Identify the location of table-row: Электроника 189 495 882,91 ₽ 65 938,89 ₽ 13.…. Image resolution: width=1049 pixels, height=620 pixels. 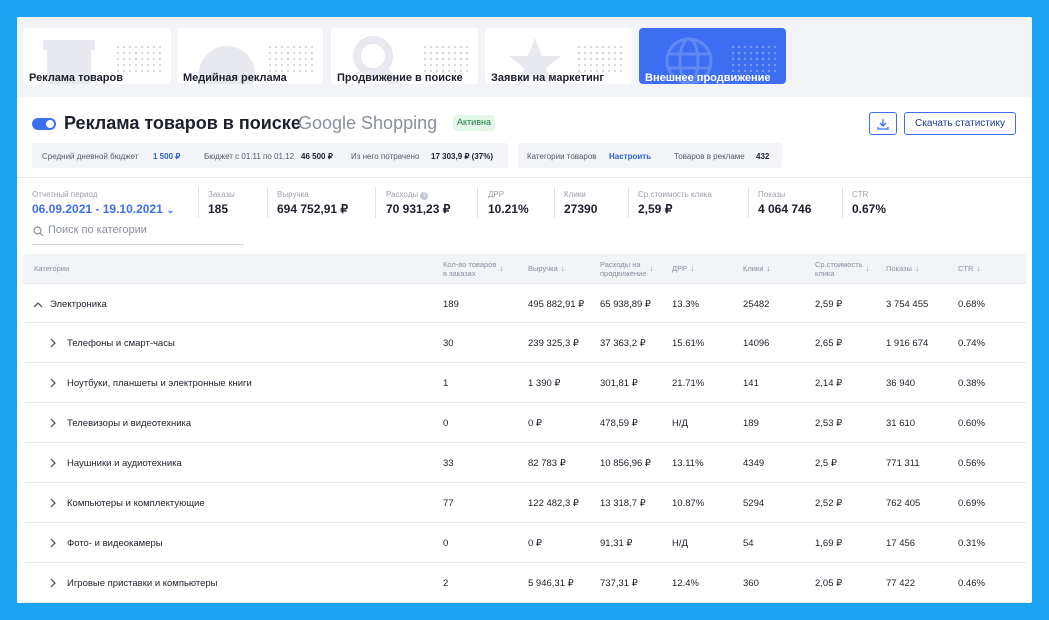
(524, 303).